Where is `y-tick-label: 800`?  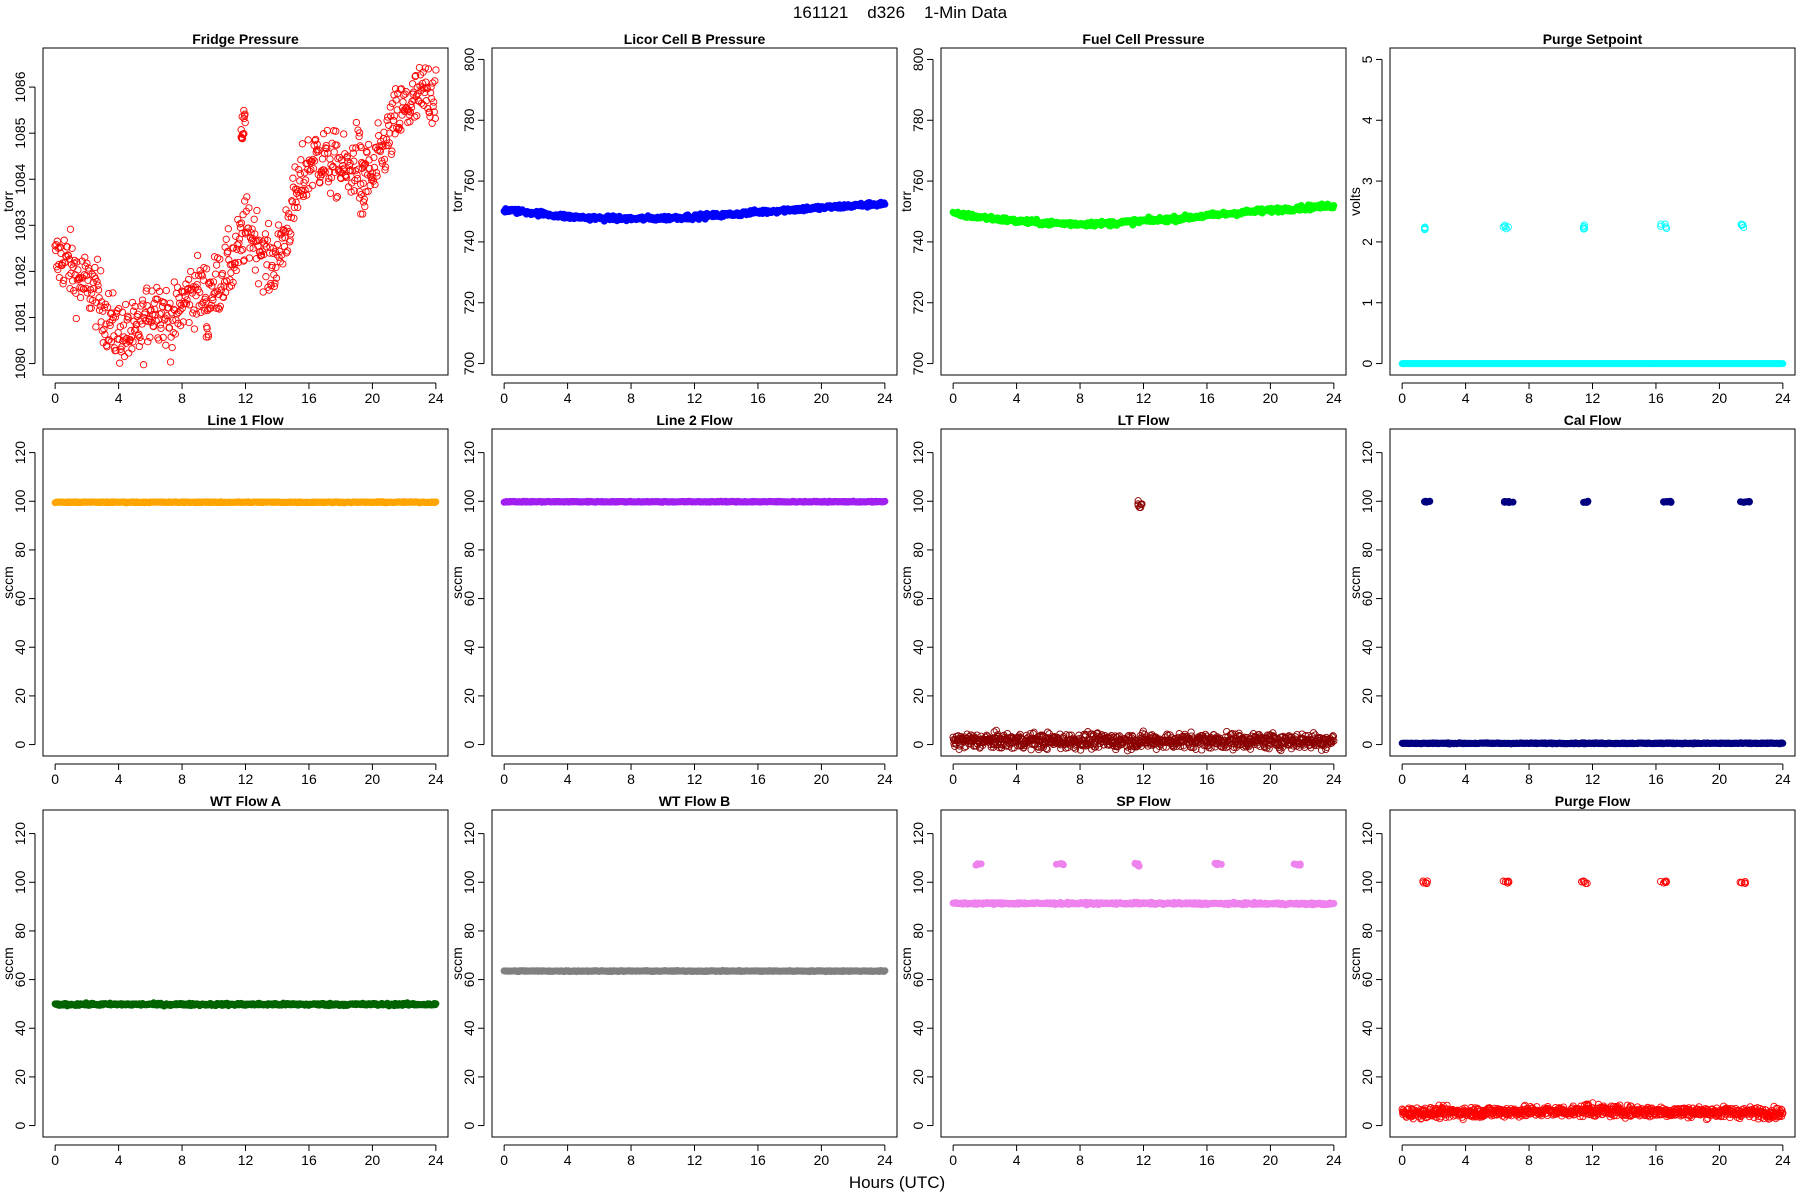
y-tick-label: 800 is located at coordinates (469, 60).